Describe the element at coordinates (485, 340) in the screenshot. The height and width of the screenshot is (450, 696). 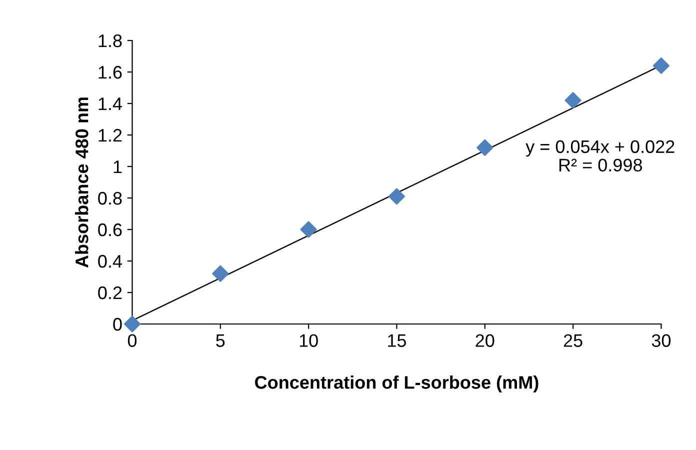
I see `x-tick-label: 20` at that location.